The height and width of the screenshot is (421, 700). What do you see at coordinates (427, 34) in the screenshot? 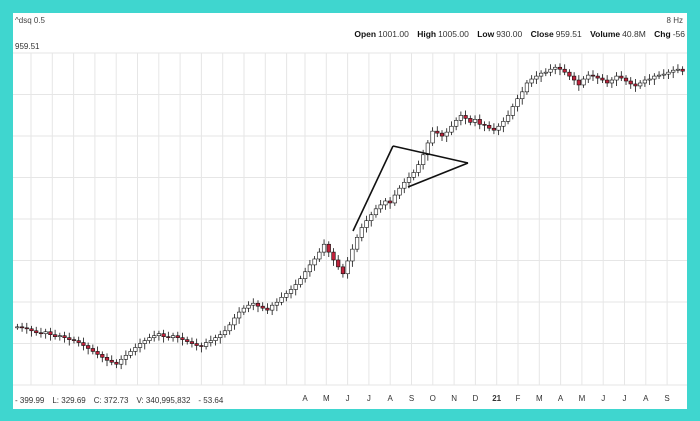
I see `high-label: High` at bounding box center [427, 34].